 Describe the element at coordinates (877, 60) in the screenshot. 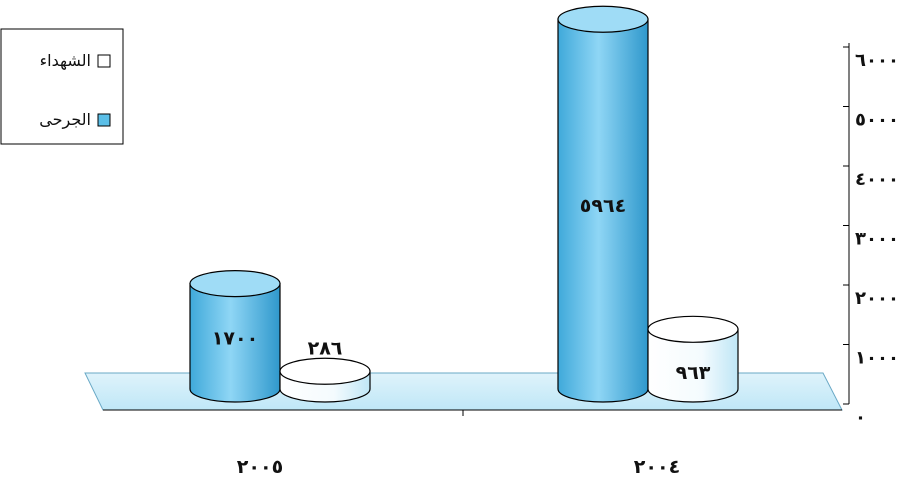

I see `y-tick-label: ٦٠٠٠` at that location.